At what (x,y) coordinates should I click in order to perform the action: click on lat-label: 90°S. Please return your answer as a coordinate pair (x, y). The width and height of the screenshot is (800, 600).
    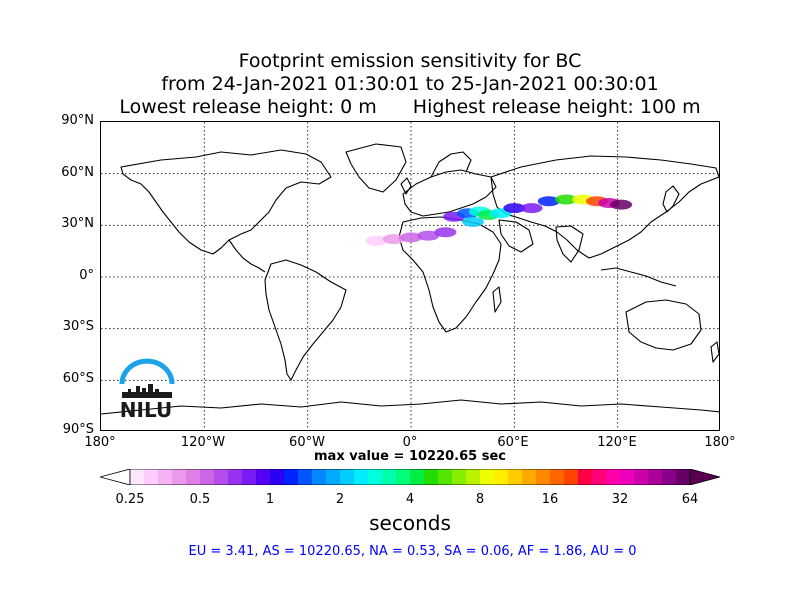
    Looking at the image, I should click on (78, 429).